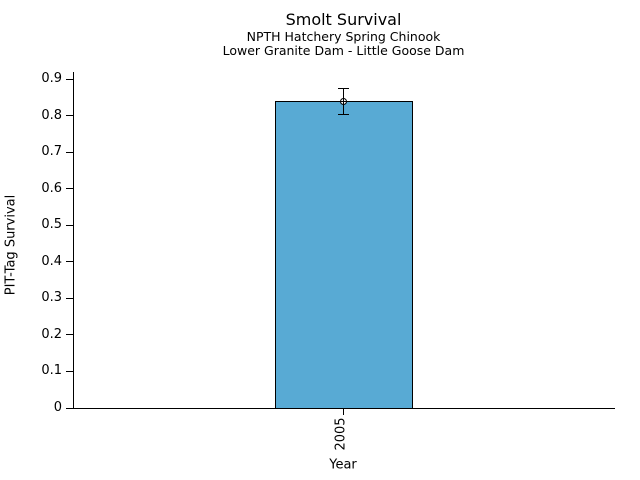 The width and height of the screenshot is (640, 480). Describe the element at coordinates (51, 225) in the screenshot. I see `y-tick-label: 0.5` at that location.